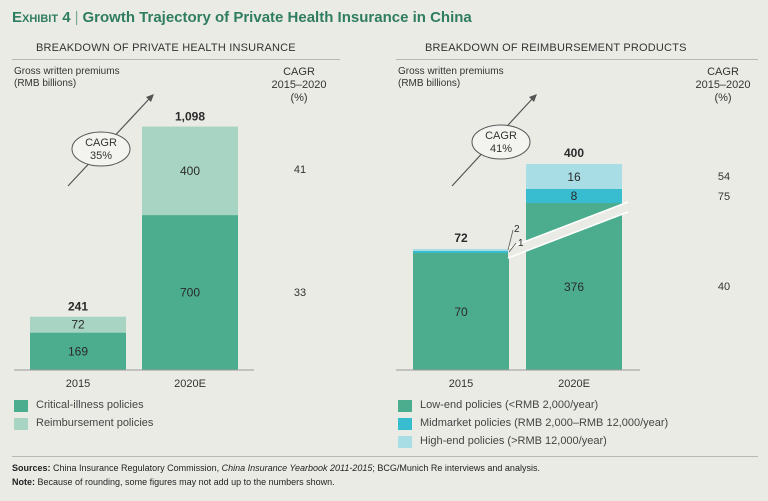 This screenshot has width=768, height=501. What do you see at coordinates (461, 384) in the screenshot?
I see `right-xlabel-2015: 2015` at bounding box center [461, 384].